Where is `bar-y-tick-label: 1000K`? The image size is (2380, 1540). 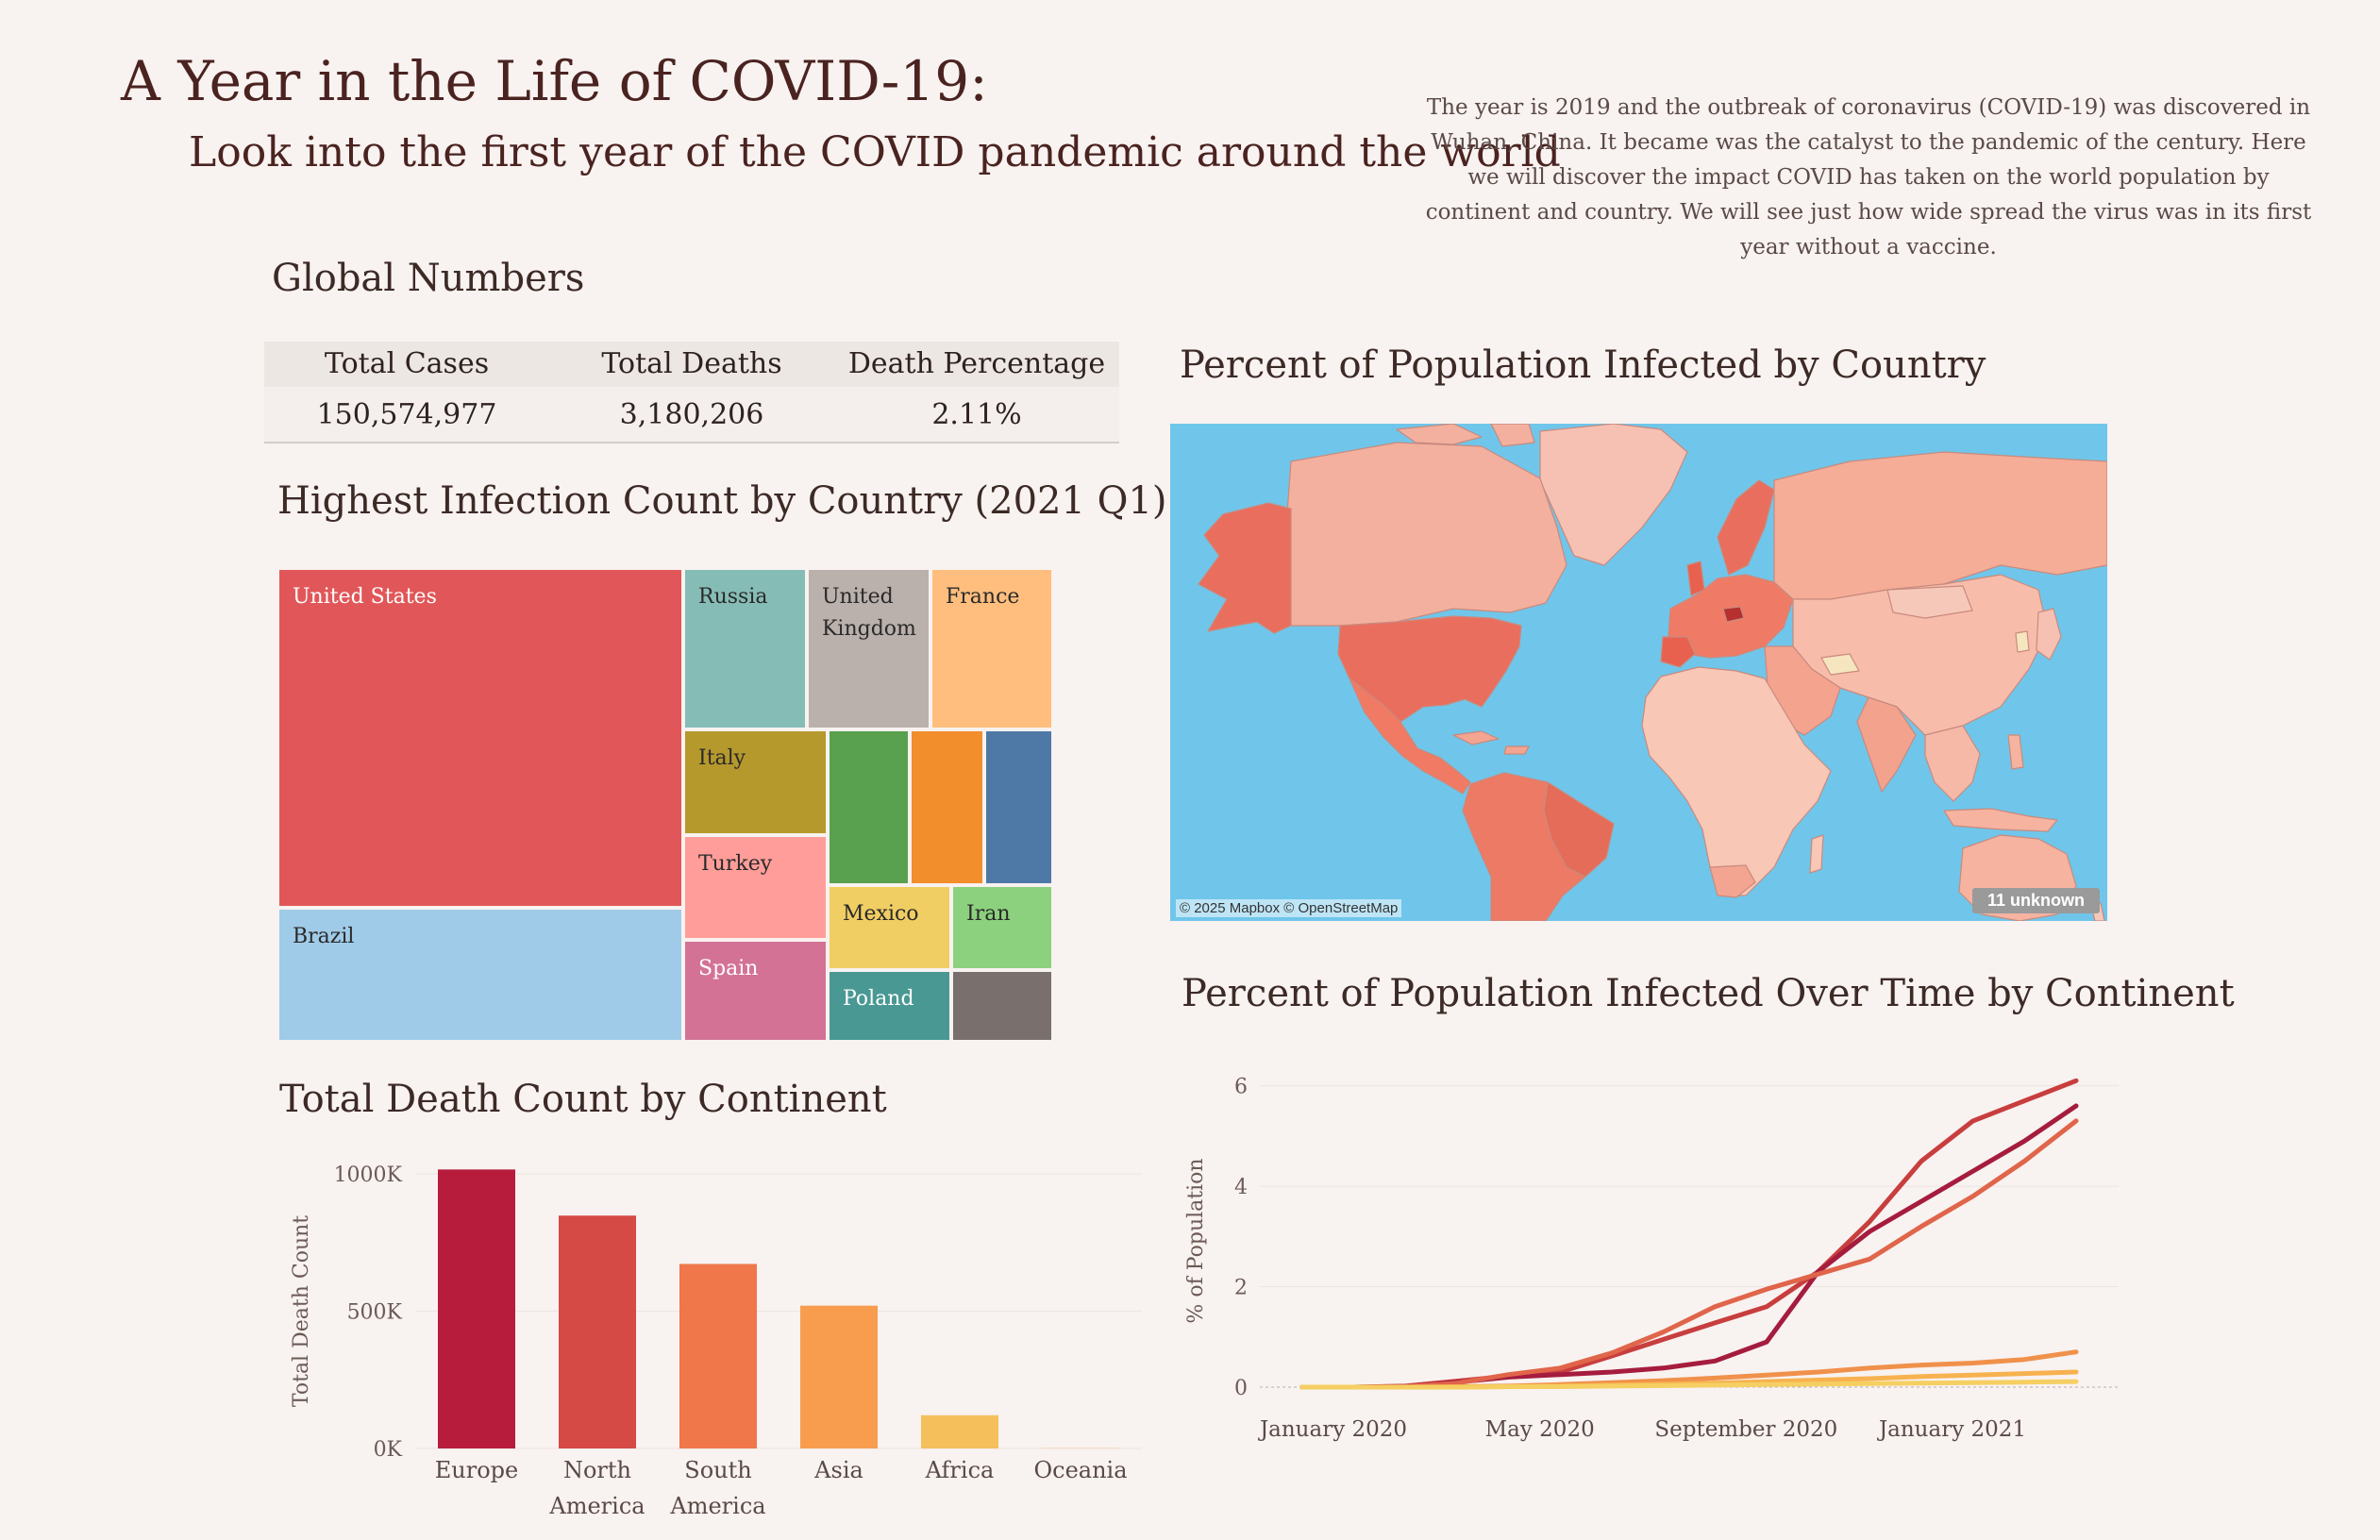 bar-y-tick-label: 1000K is located at coordinates (368, 1175).